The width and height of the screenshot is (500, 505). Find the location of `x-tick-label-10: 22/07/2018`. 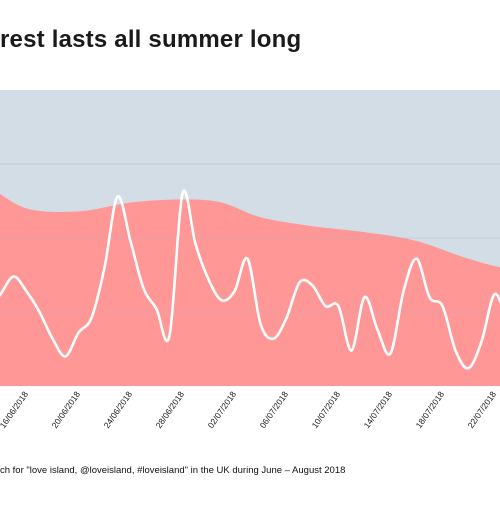

x-tick-label-10: 22/07/2018 is located at coordinates (482, 409).